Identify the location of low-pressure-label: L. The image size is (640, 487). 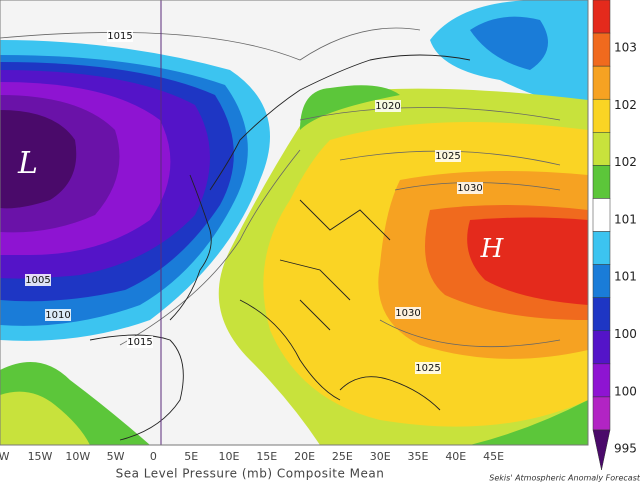
(27, 163).